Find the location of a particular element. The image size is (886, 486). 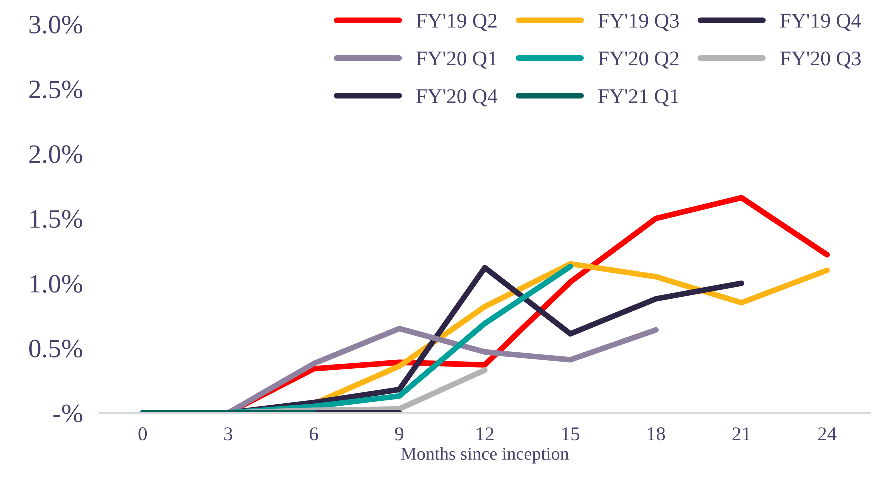

x-tick-label: 15 is located at coordinates (571, 434).